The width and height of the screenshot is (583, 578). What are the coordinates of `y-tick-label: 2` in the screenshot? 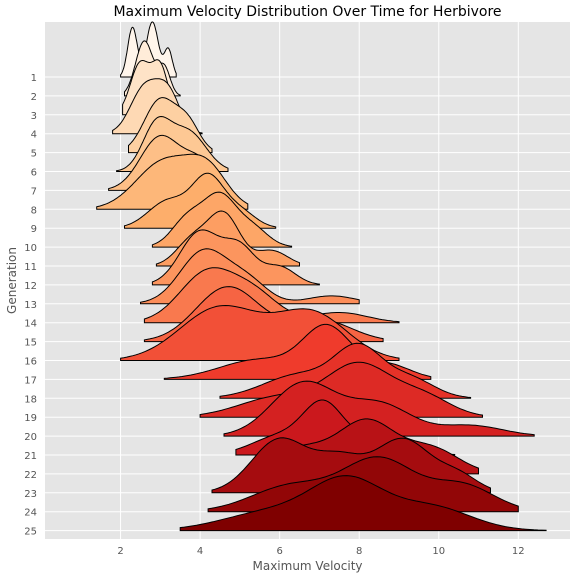 It's located at (34, 97).